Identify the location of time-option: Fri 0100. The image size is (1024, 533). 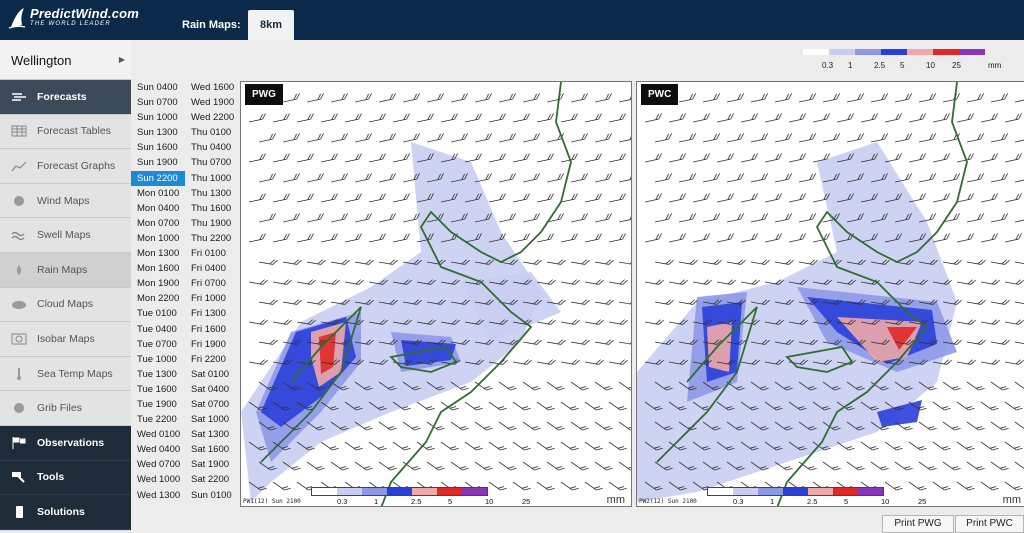
(208, 254).